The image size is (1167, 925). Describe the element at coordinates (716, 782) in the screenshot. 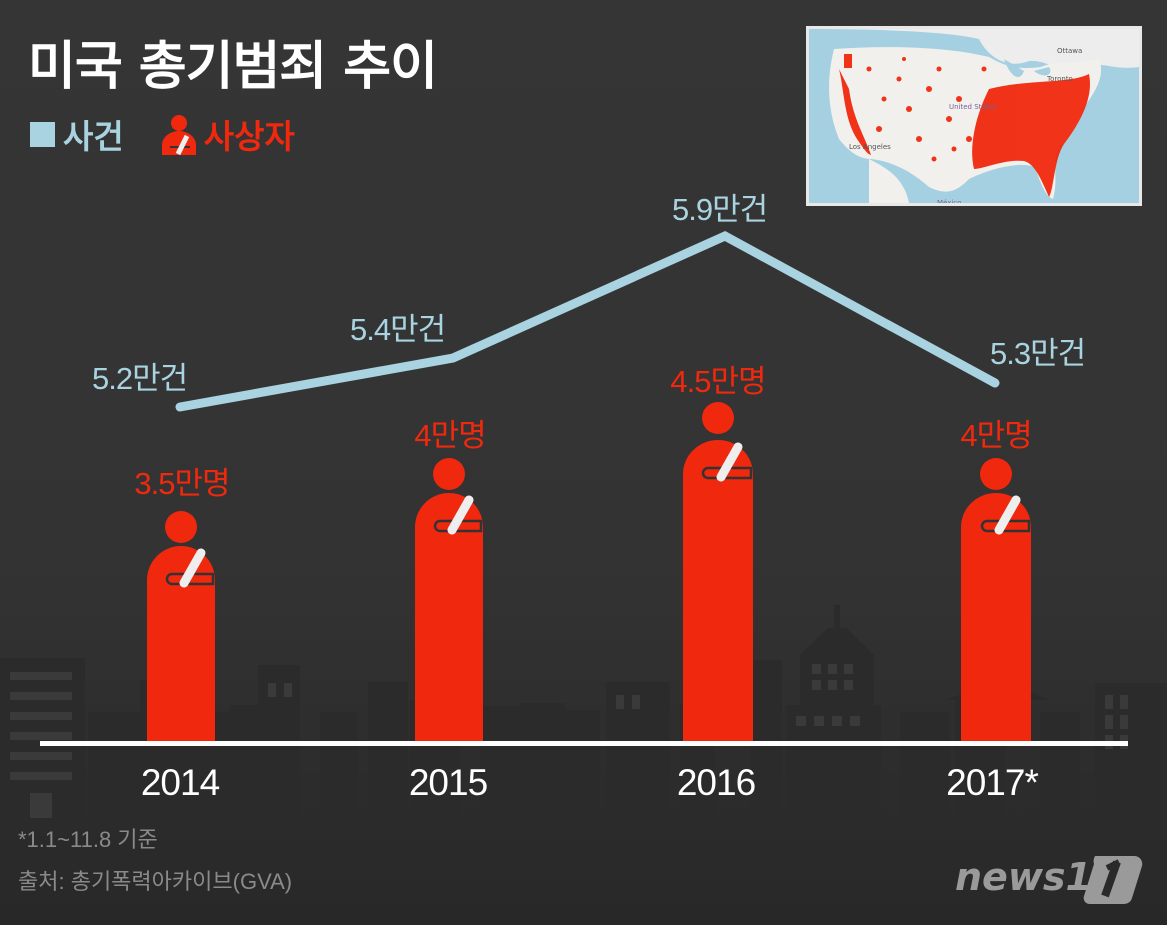

I see `x-tick-2016: 2016` at that location.